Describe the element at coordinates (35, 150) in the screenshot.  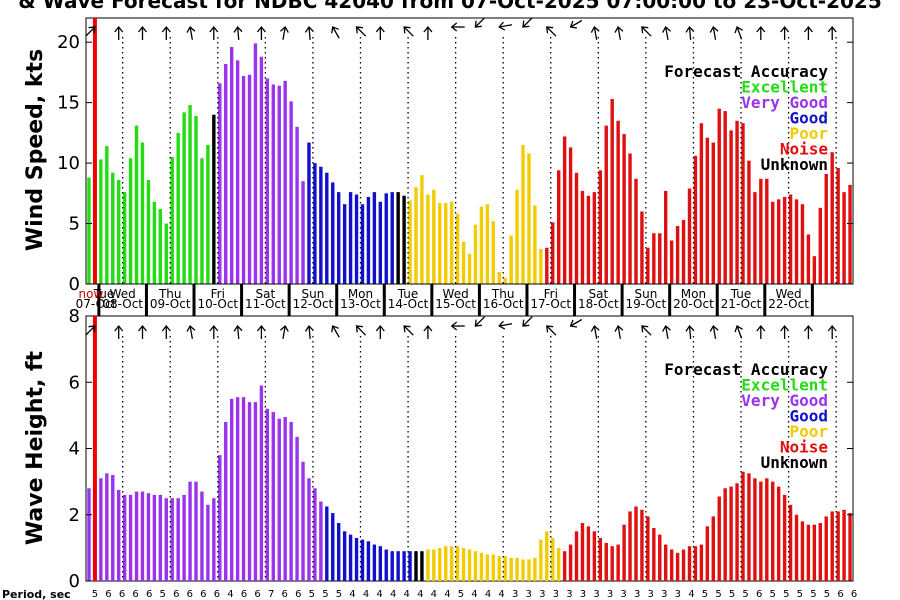
I see `y-axis-label: Wind Speed, kts` at that location.